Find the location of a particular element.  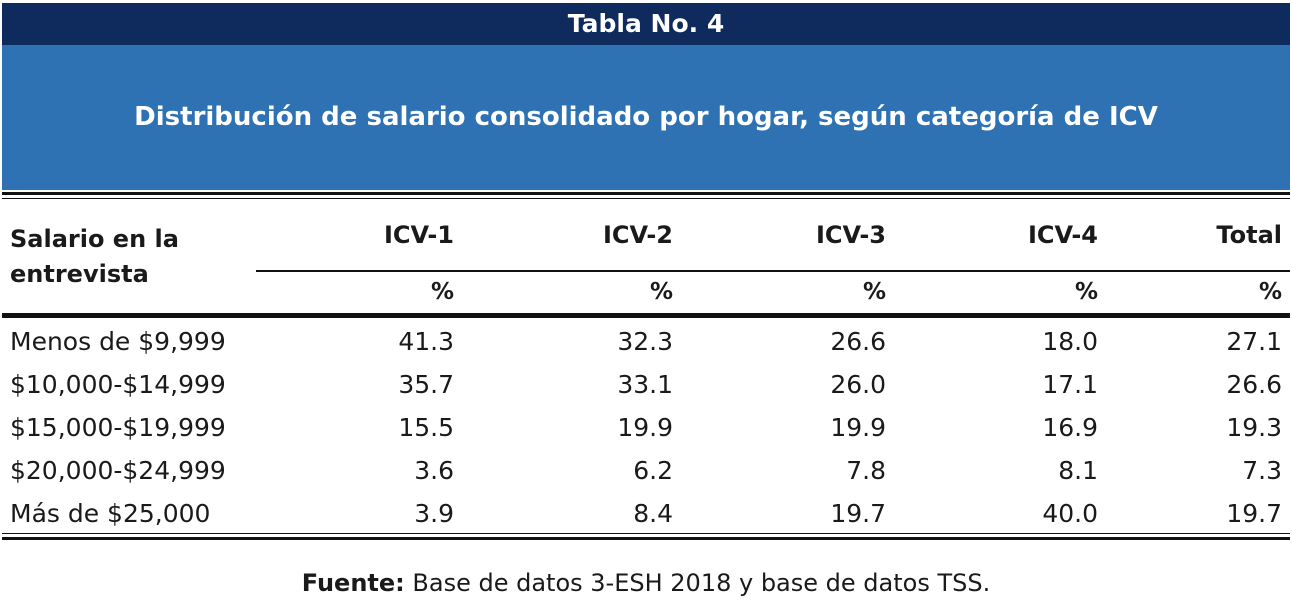

cell-icv3: 19.9 is located at coordinates (858, 427).